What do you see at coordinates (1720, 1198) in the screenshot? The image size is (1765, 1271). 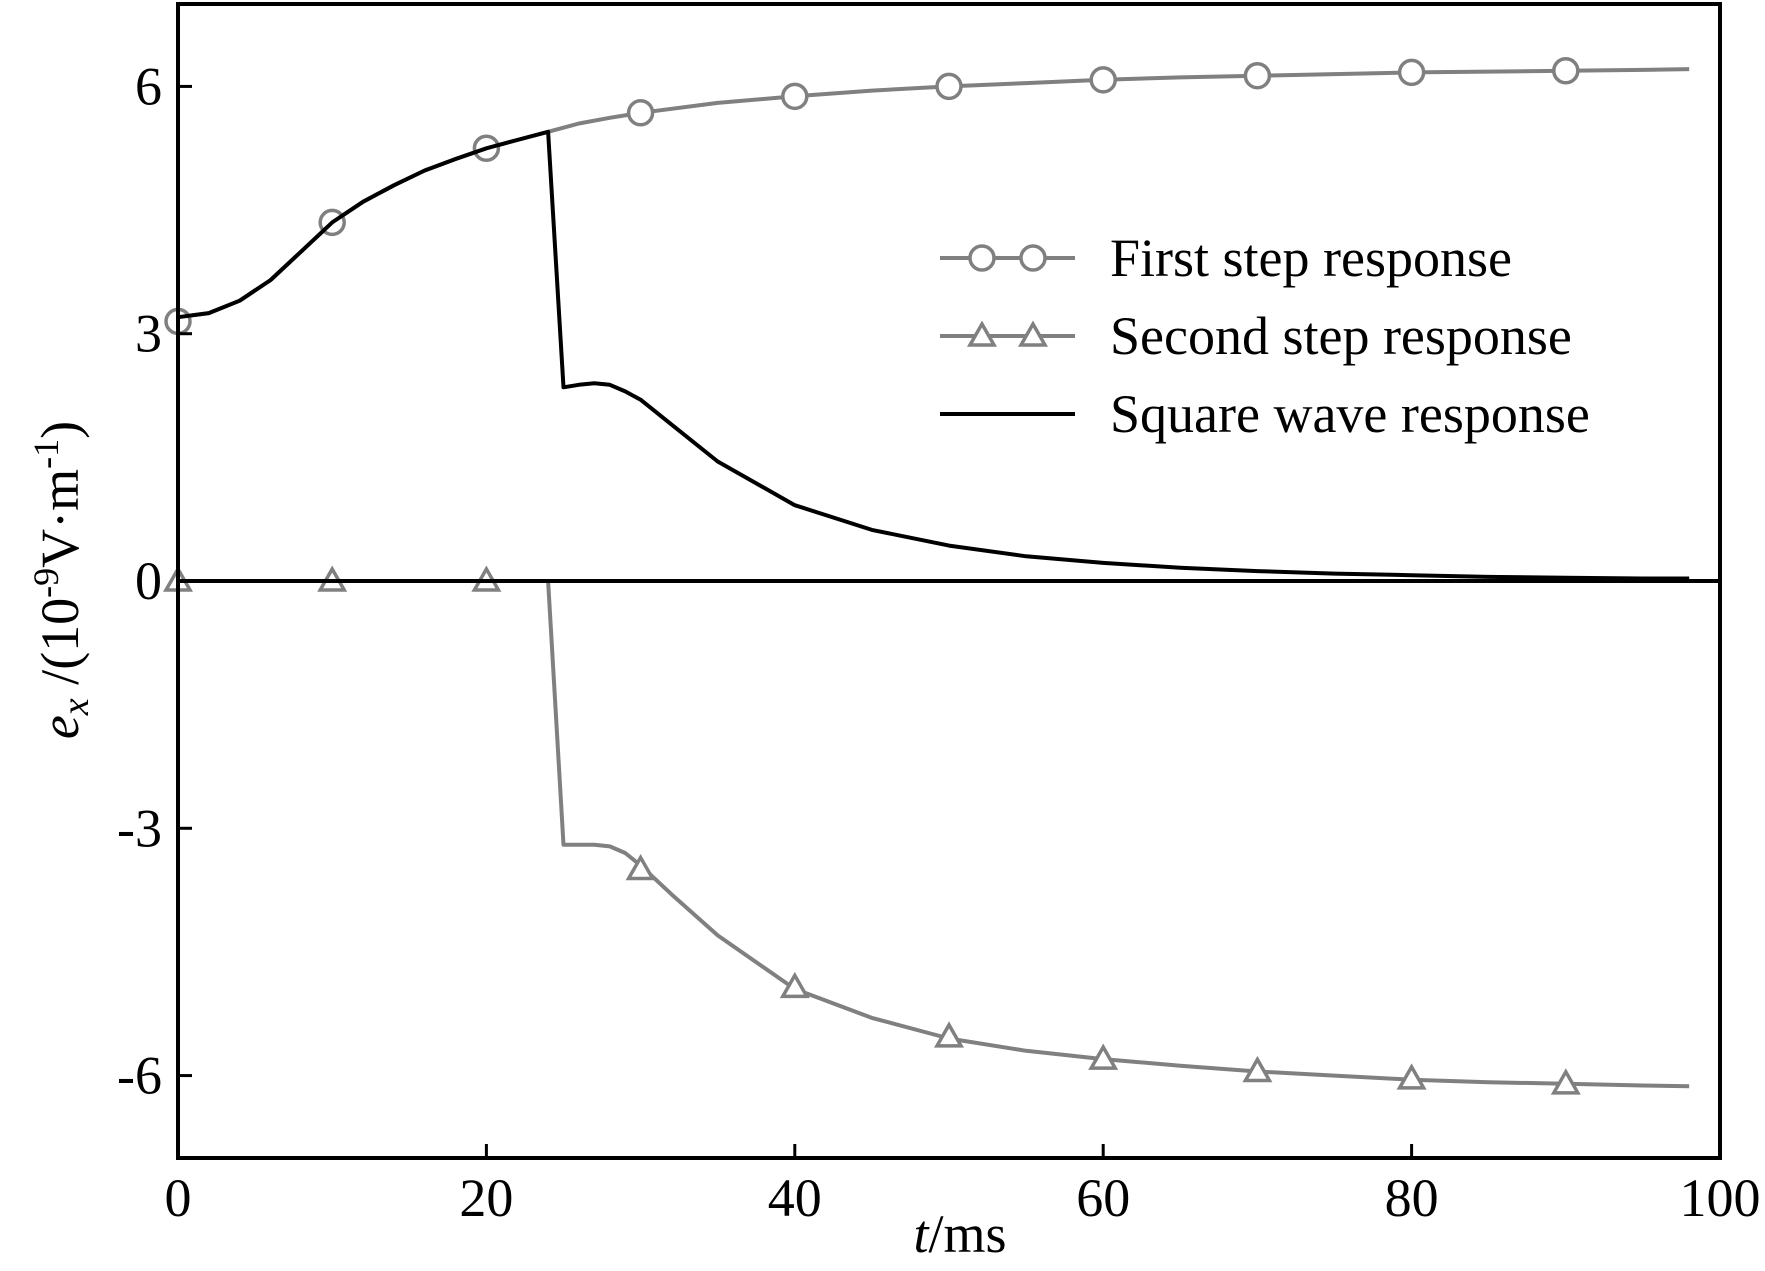 I see `x-tick-label: 100` at bounding box center [1720, 1198].